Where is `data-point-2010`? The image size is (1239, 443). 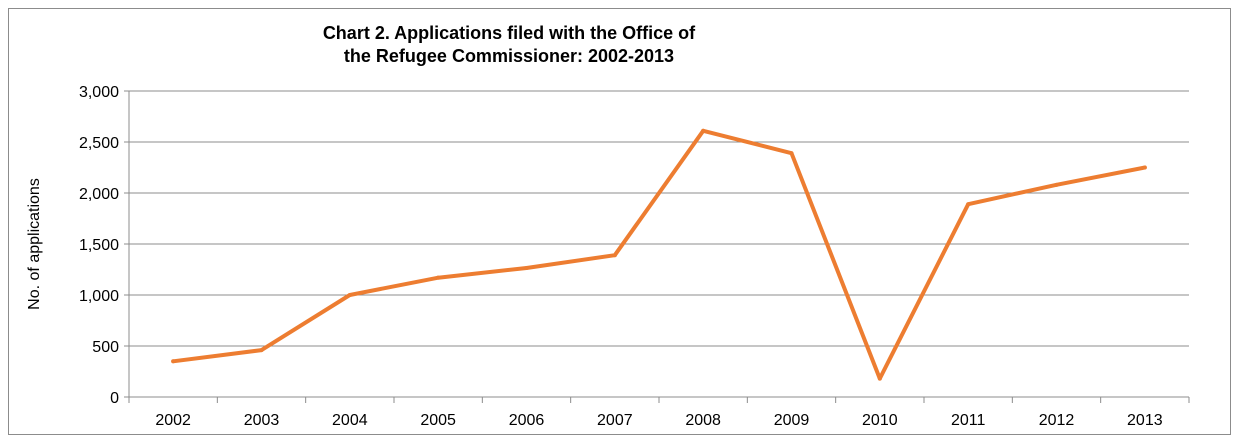 data-point-2010 is located at coordinates (879, 378).